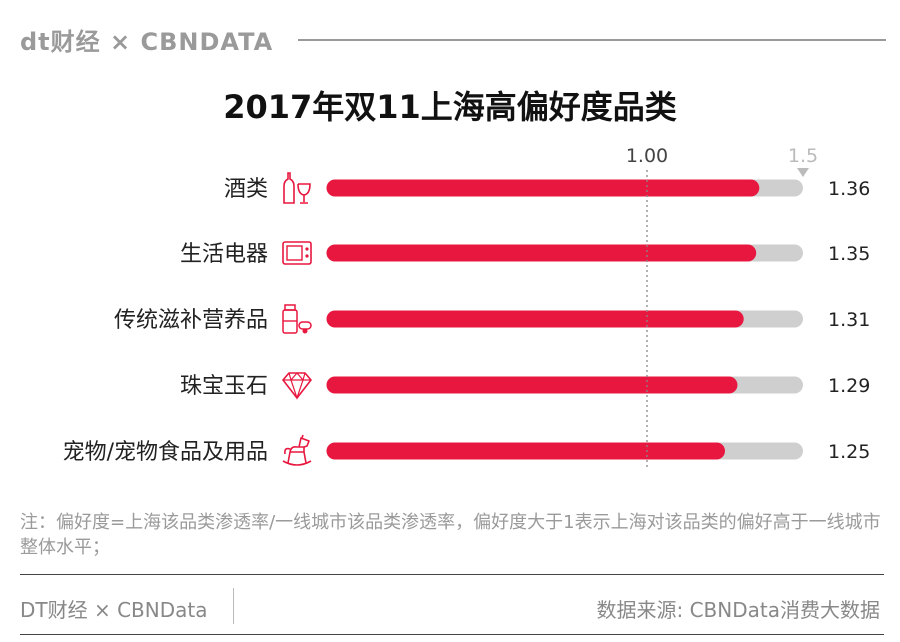  Describe the element at coordinates (738, 610) in the screenshot. I see `data-source: 数据来源: CBNData消费大数据` at that location.